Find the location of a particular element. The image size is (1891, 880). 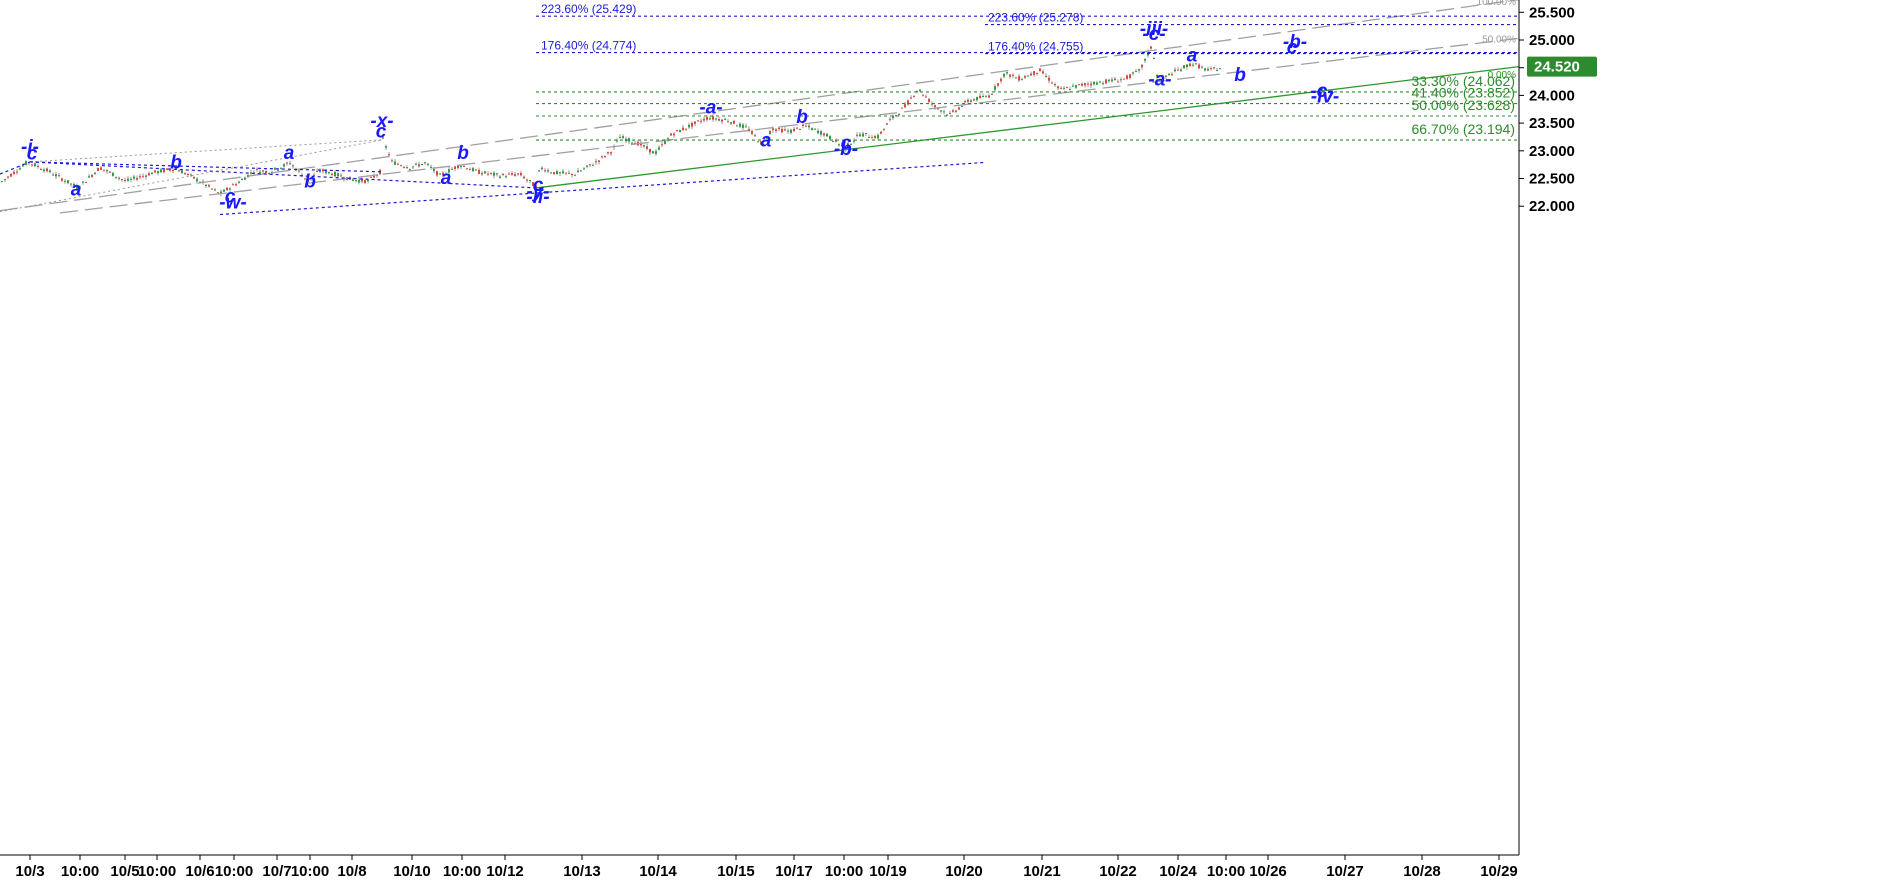

fib-level-label: 41.40% (23.852) is located at coordinates (1463, 93).